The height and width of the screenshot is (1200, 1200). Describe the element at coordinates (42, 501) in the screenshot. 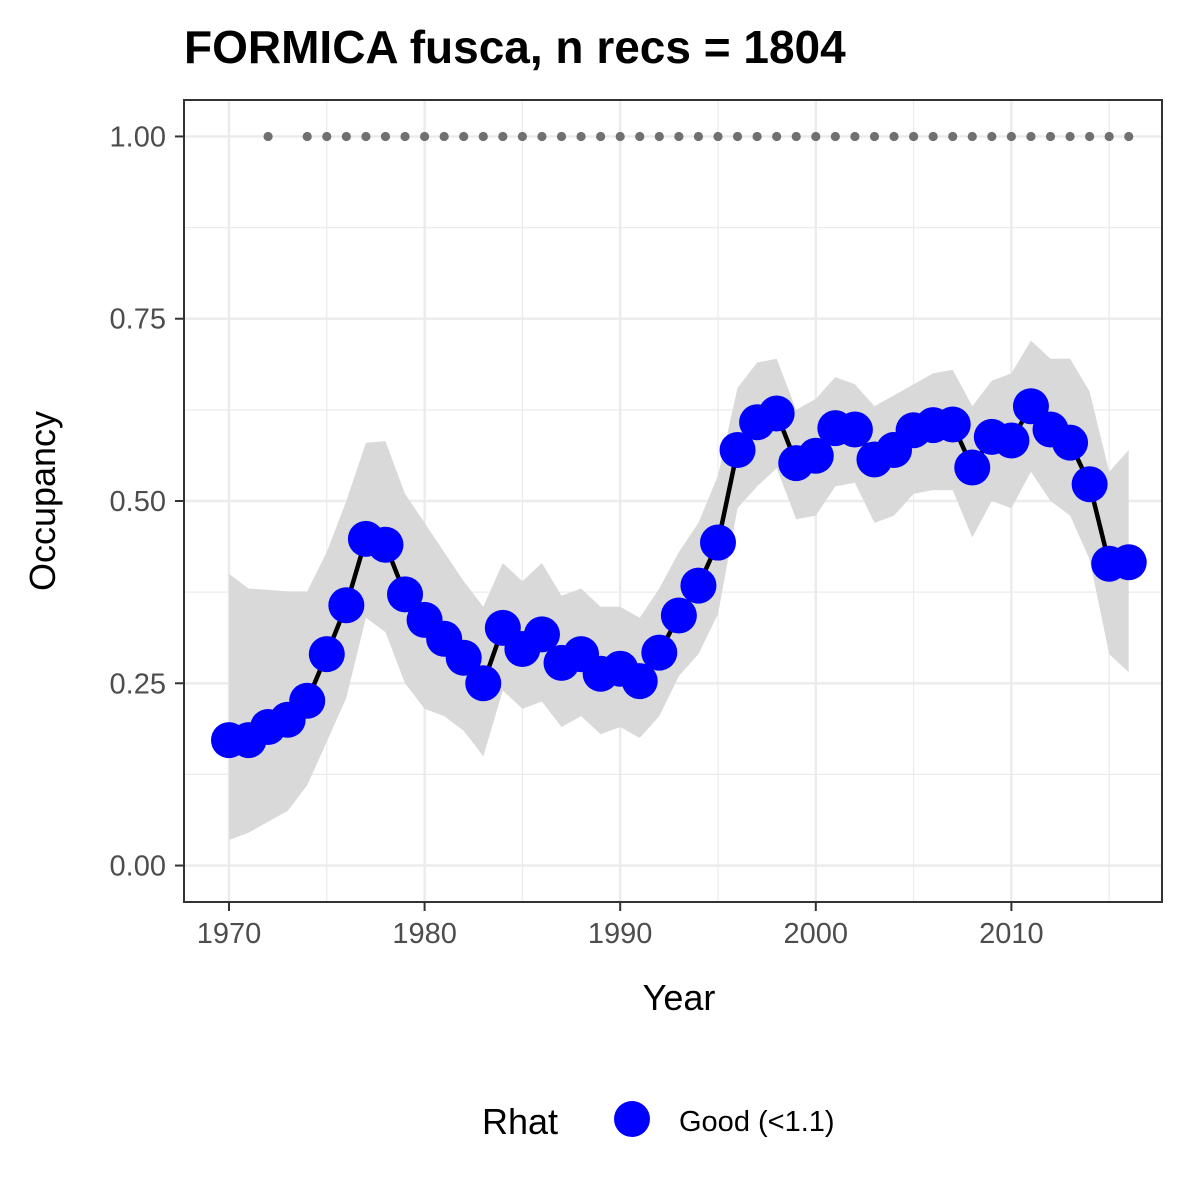

I see `y-axis-label: Occupancy` at that location.